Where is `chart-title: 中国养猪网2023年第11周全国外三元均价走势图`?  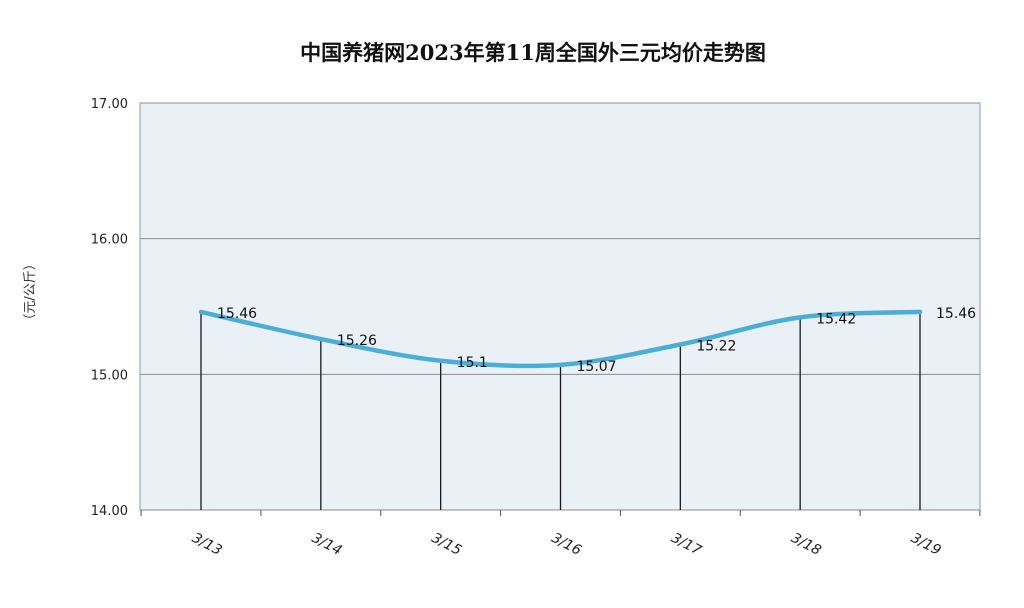
chart-title: 中国养猪网2023年第11周全国外三元均价走势图 is located at coordinates (533, 52).